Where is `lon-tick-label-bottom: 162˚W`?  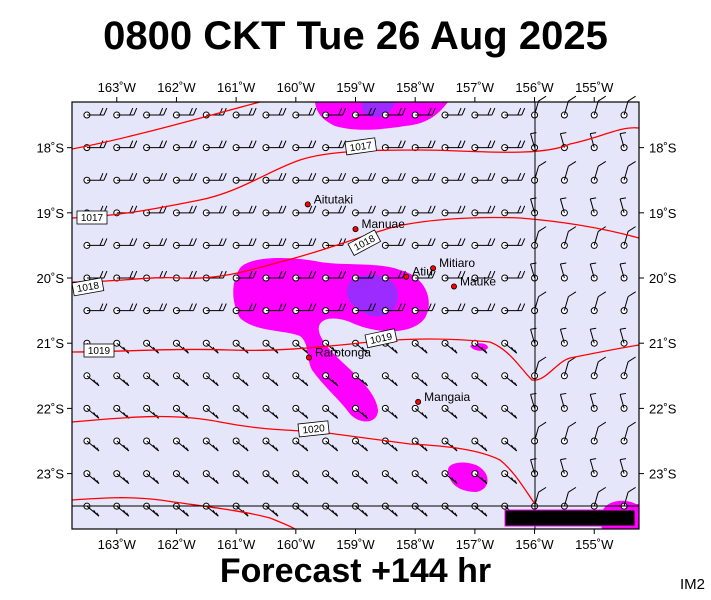 lon-tick-label-bottom: 162˚W is located at coordinates (176, 544).